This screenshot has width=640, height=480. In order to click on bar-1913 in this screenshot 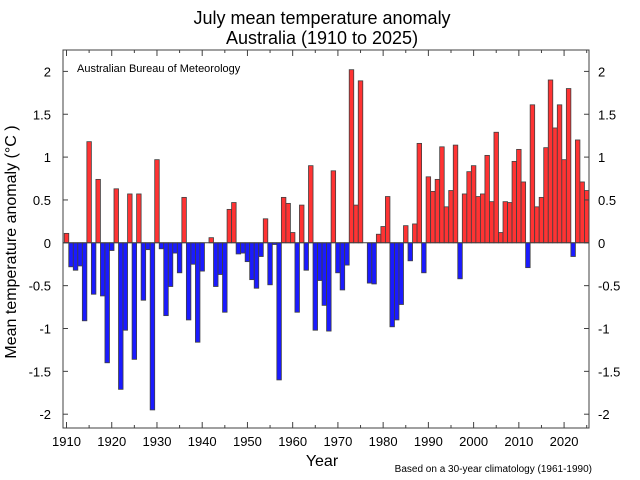, I will do `click(80, 254)`.